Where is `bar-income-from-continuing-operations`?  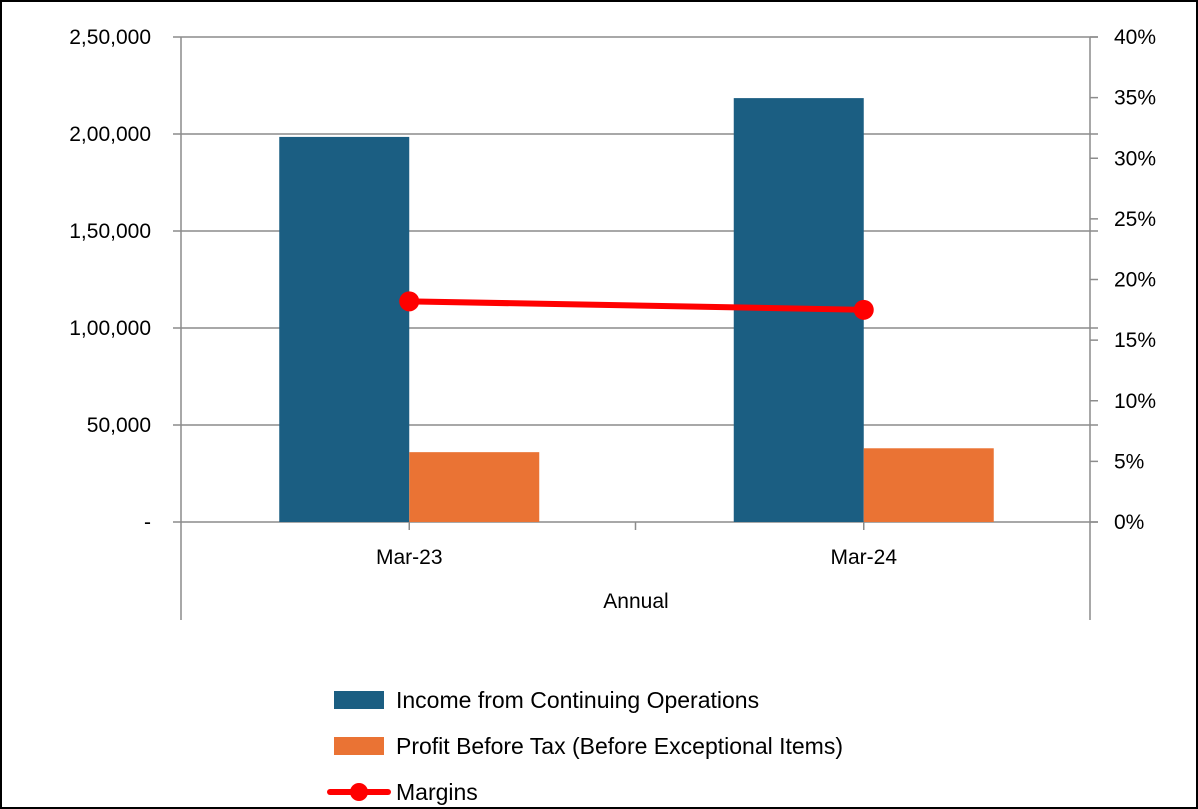 bar-income-from-continuing-operations is located at coordinates (344, 329).